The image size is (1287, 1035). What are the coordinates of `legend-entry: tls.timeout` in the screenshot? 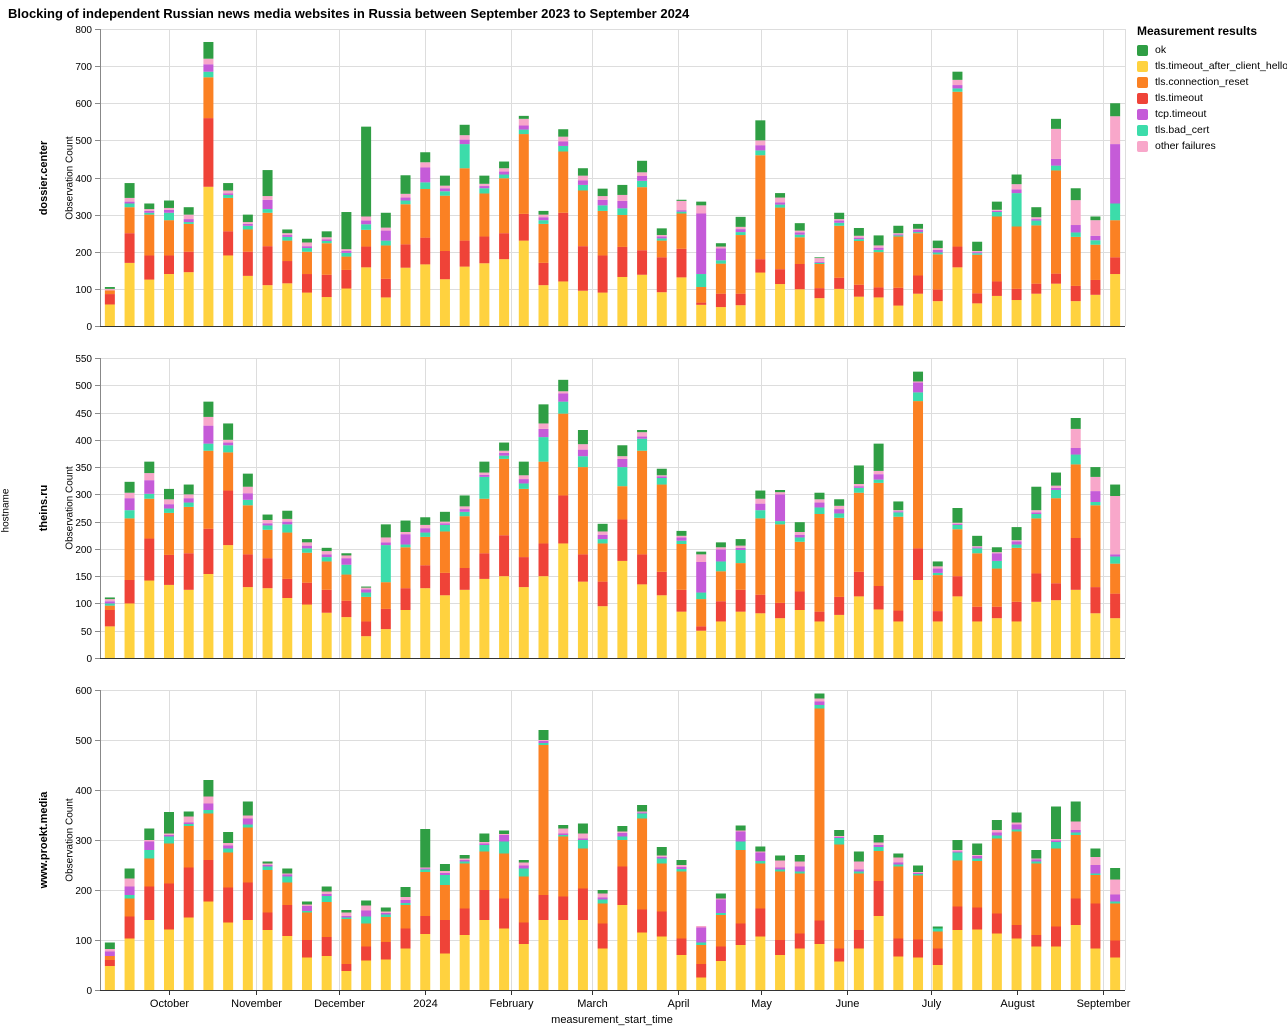 It's located at (1212, 98).